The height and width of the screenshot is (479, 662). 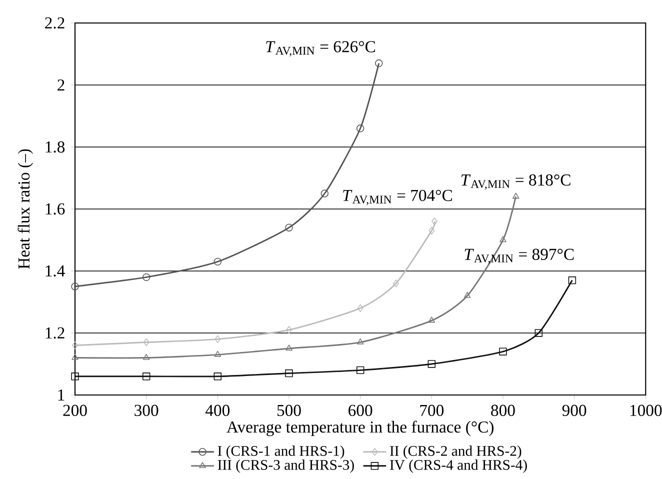 I want to click on x-tick-label: 800, so click(x=503, y=410).